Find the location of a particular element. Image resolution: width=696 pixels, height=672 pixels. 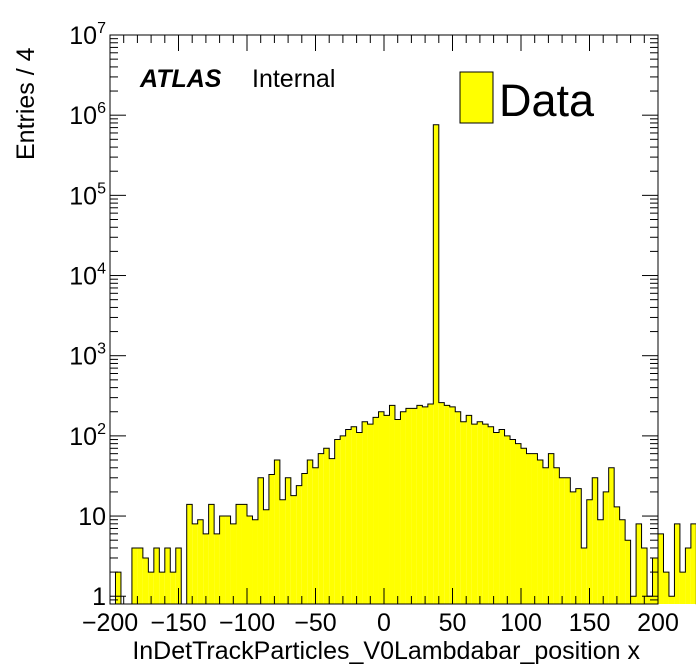

y-tick-label: 1 is located at coordinates (99, 597).